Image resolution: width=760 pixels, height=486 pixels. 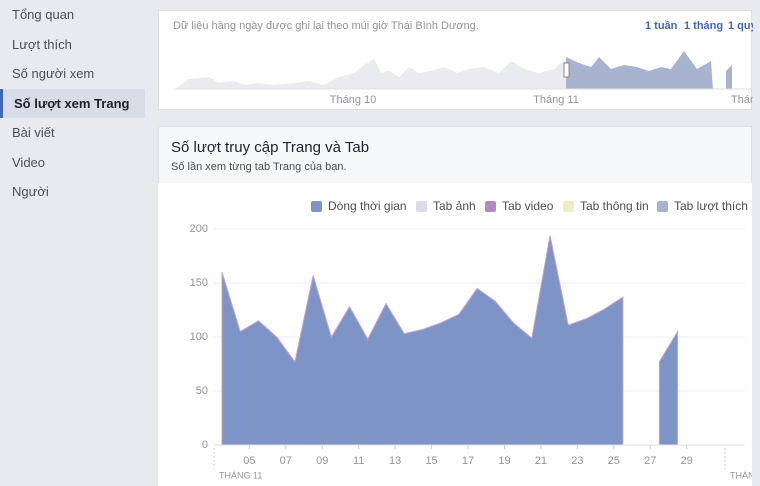 I want to click on x-tick-label: 11, so click(x=358, y=461).